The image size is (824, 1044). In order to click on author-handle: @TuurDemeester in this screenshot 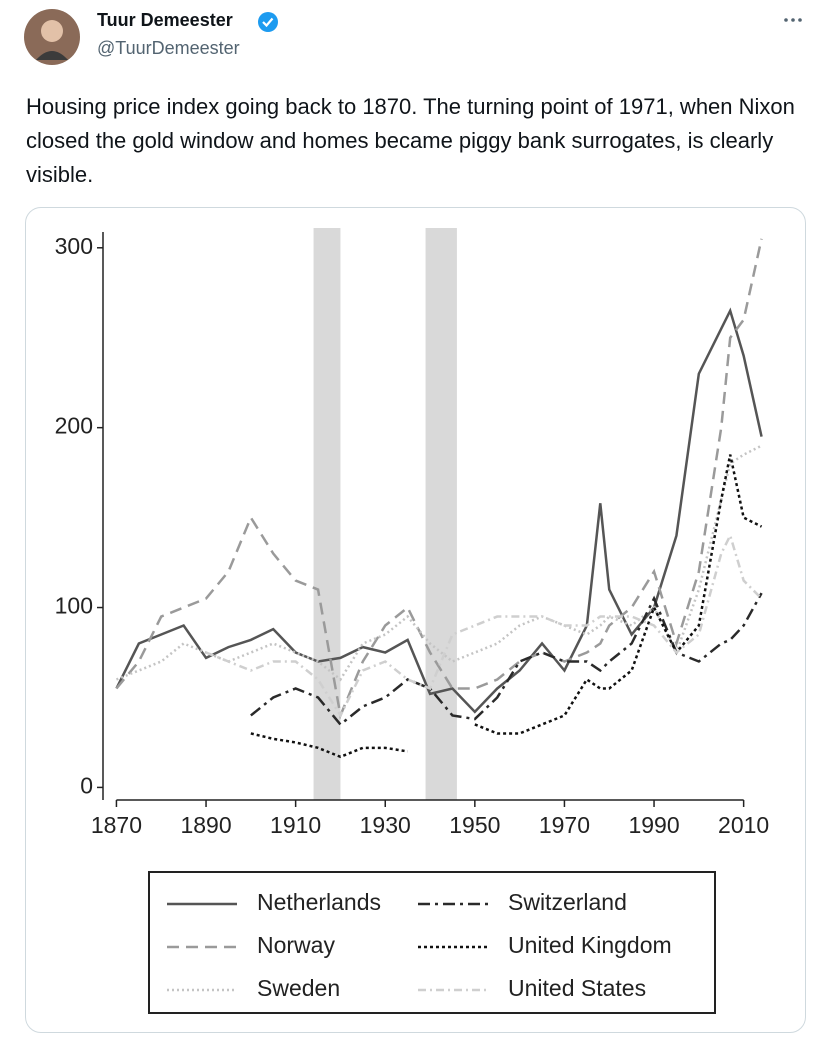, I will do `click(168, 48)`.